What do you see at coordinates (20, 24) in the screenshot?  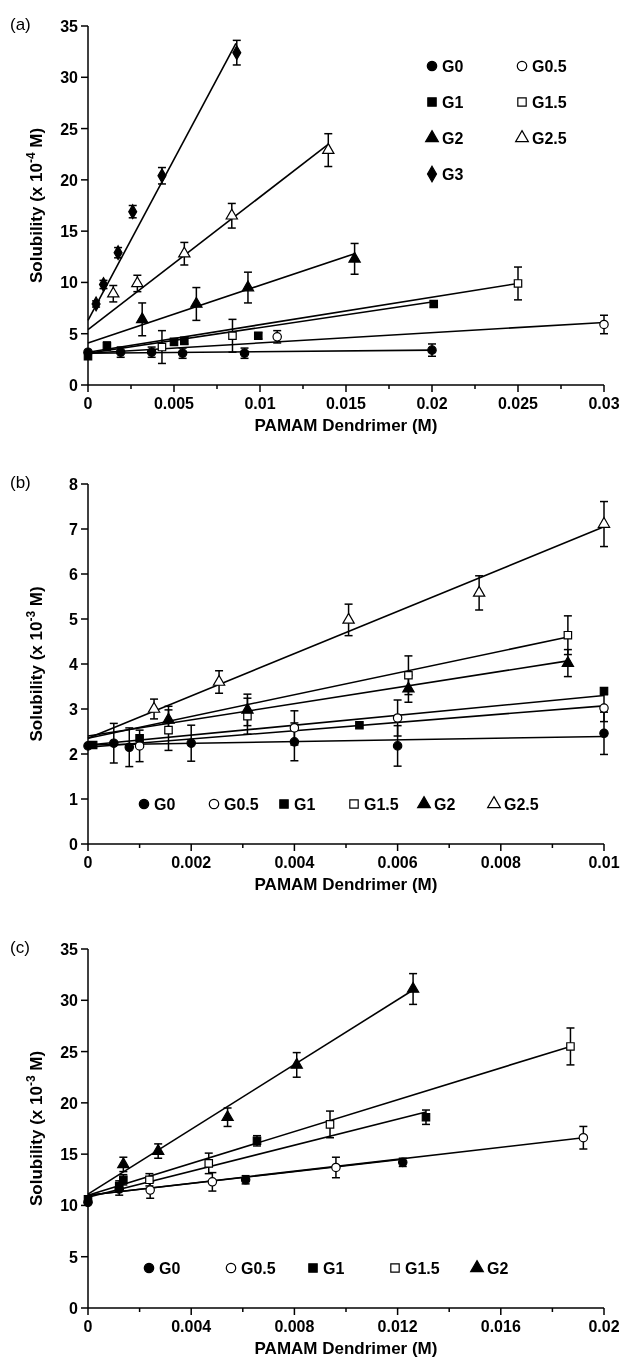 I see `chart-title: (a)` at bounding box center [20, 24].